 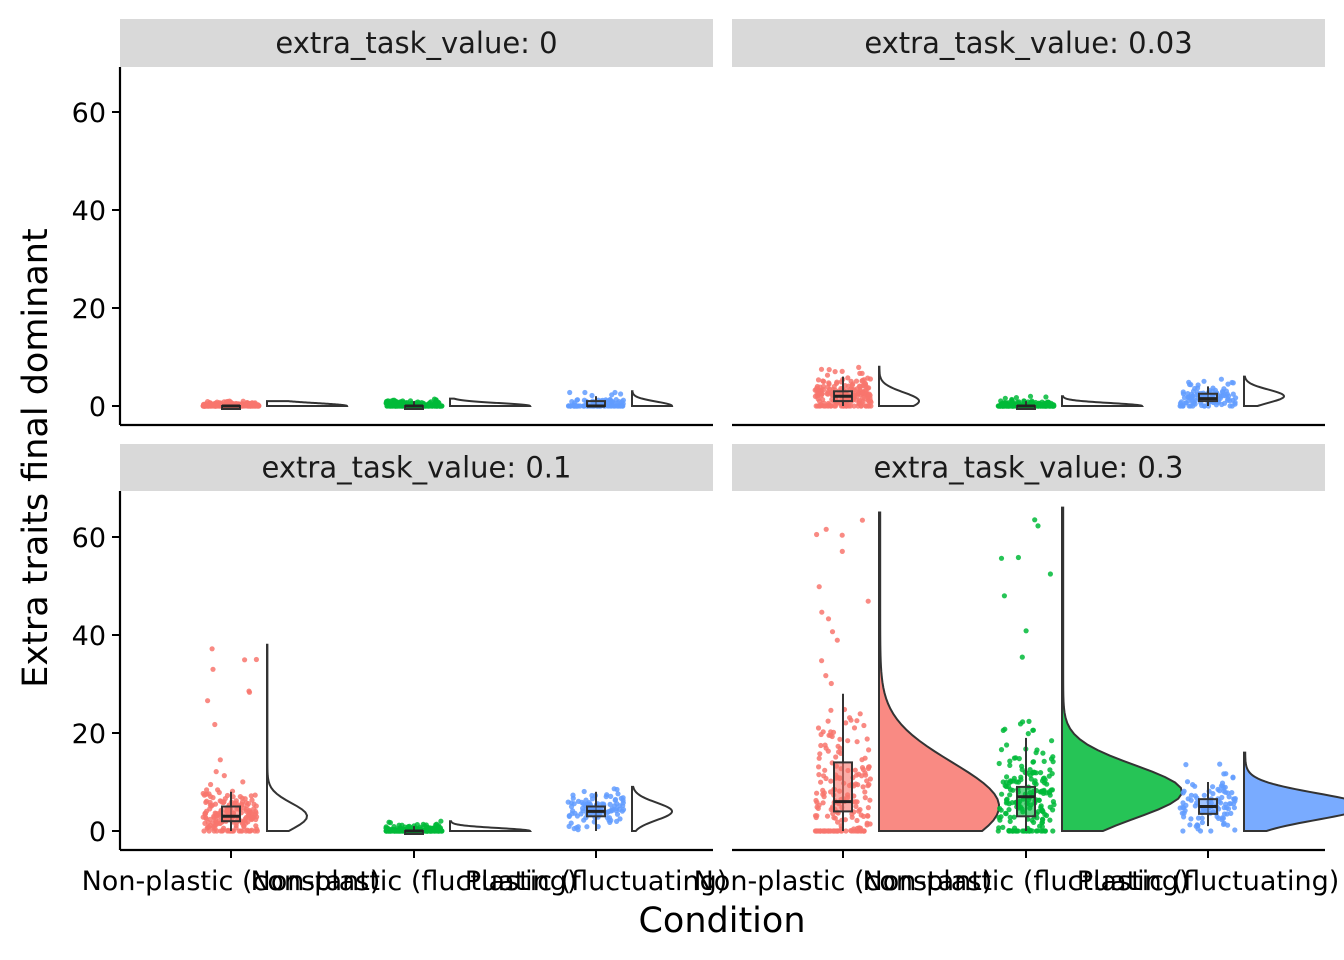 I want to click on x-tick-label: Non-plastic (constant), so click(x=843, y=881).